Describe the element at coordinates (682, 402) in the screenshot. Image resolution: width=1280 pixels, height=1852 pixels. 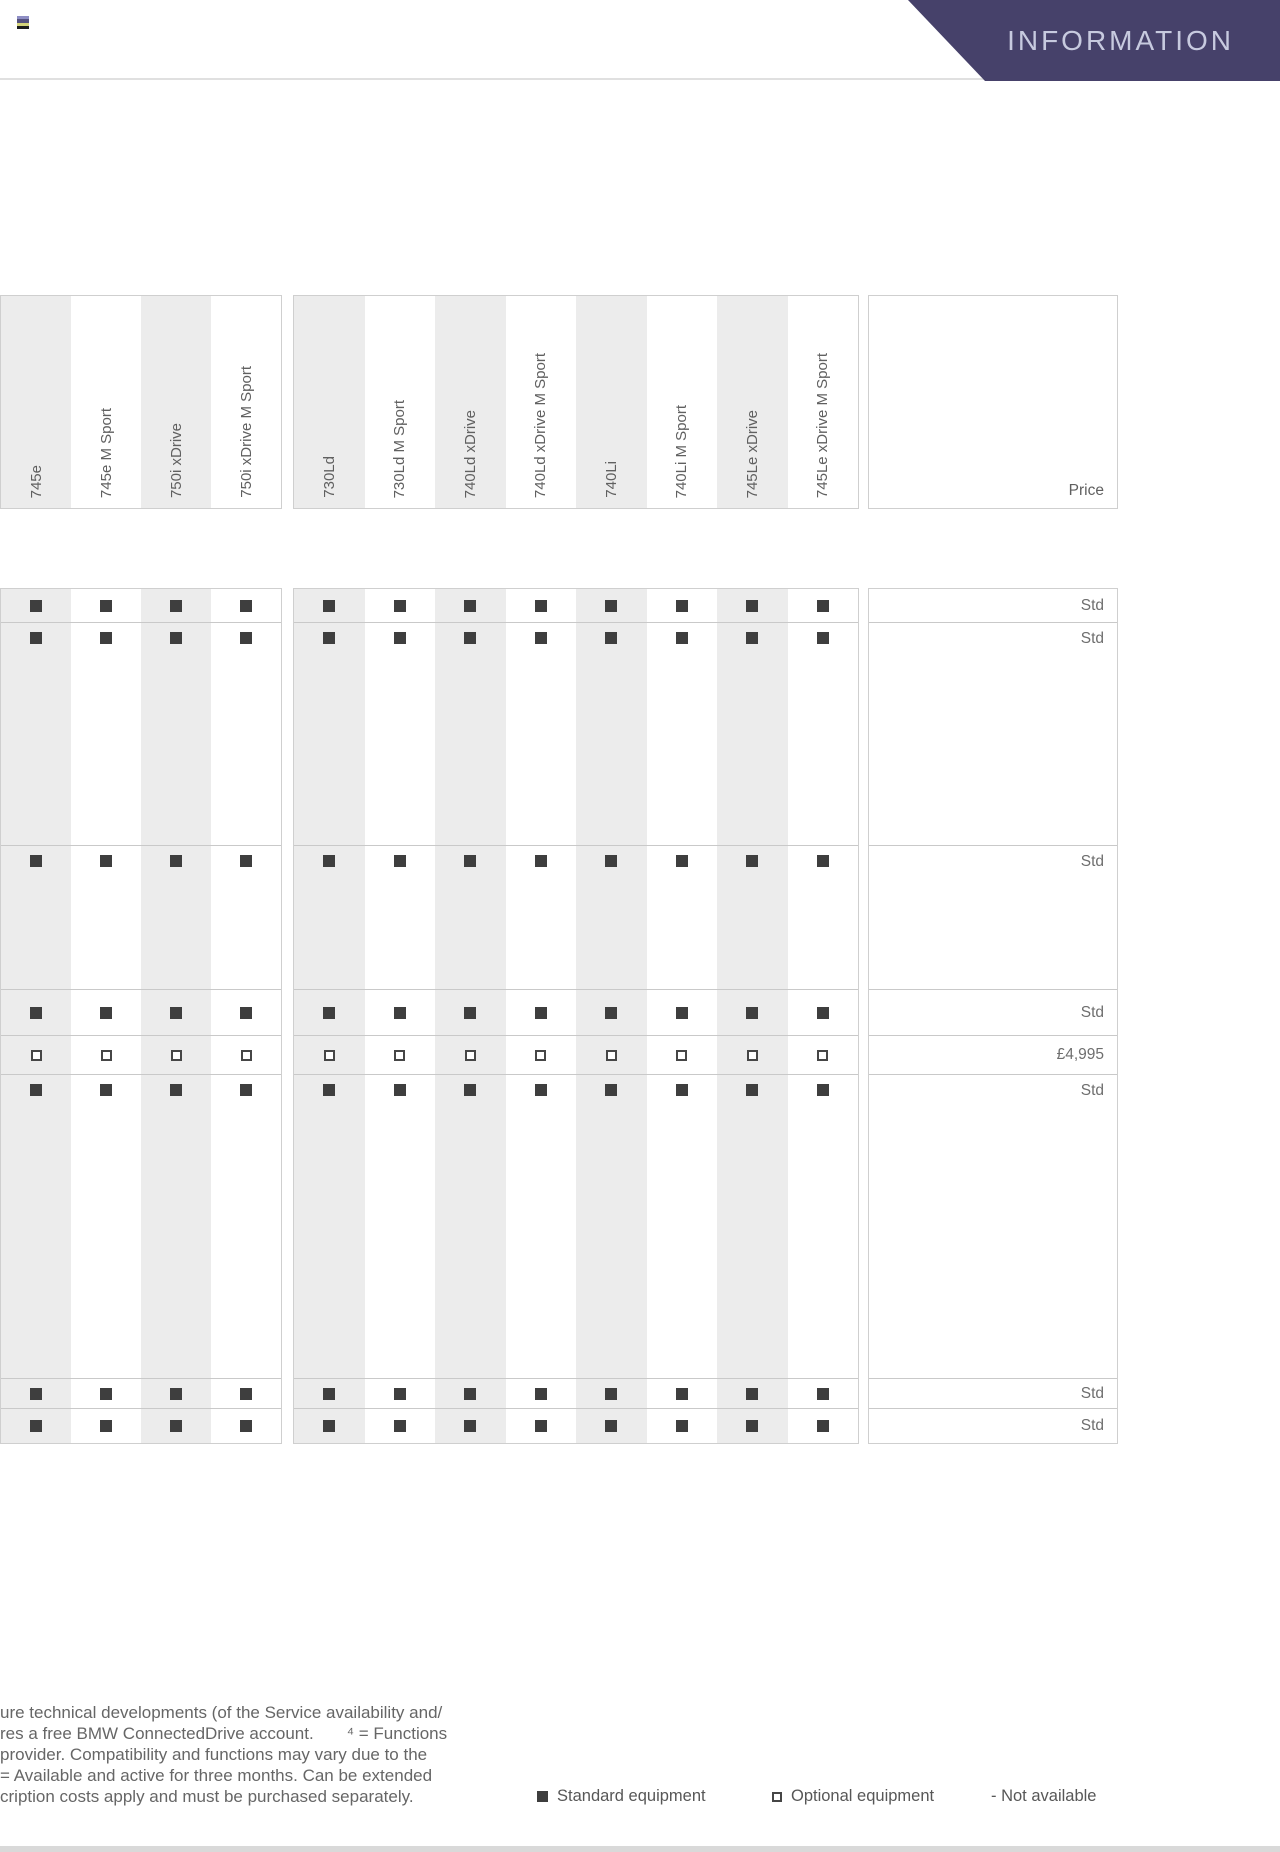
I see `model-column-header: 740Li M Sport` at that location.